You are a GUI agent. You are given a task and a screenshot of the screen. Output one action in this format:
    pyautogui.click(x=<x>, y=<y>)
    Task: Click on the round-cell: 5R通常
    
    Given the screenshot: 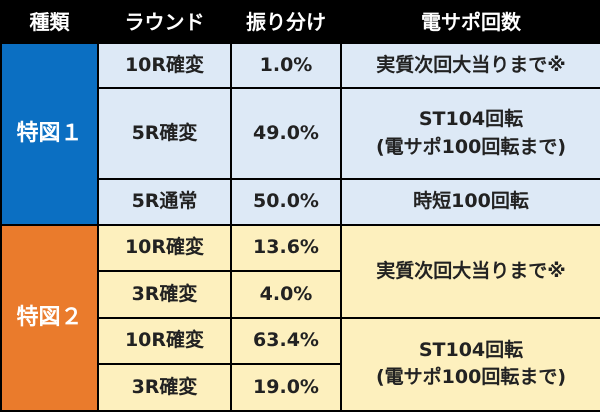 What is the action you would take?
    pyautogui.click(x=164, y=202)
    